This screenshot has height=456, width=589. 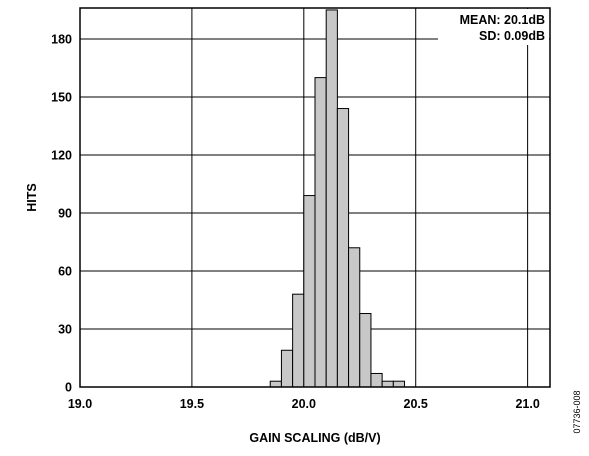 I want to click on y-axis-label: HITS, so click(x=32, y=197).